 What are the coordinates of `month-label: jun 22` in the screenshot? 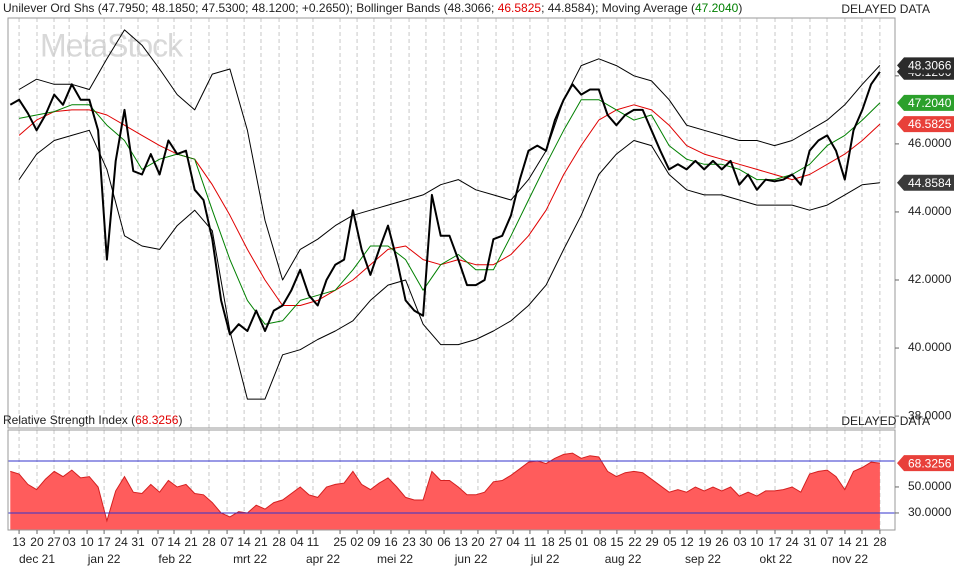 It's located at (471, 559).